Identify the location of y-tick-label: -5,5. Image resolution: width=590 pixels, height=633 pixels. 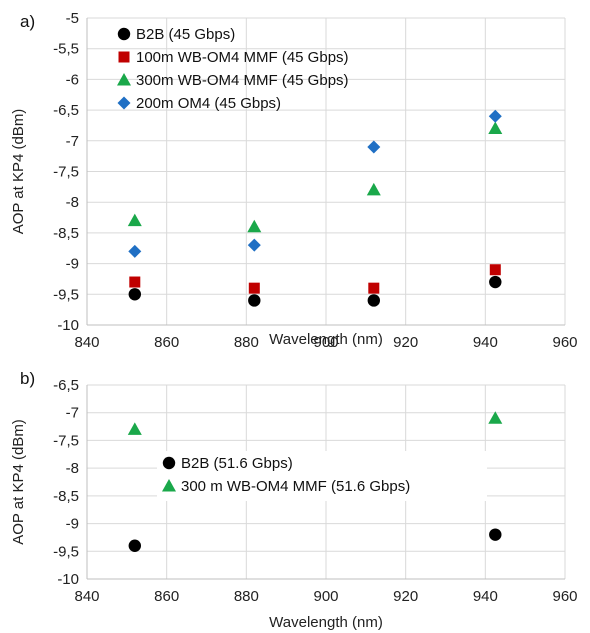
(66, 49).